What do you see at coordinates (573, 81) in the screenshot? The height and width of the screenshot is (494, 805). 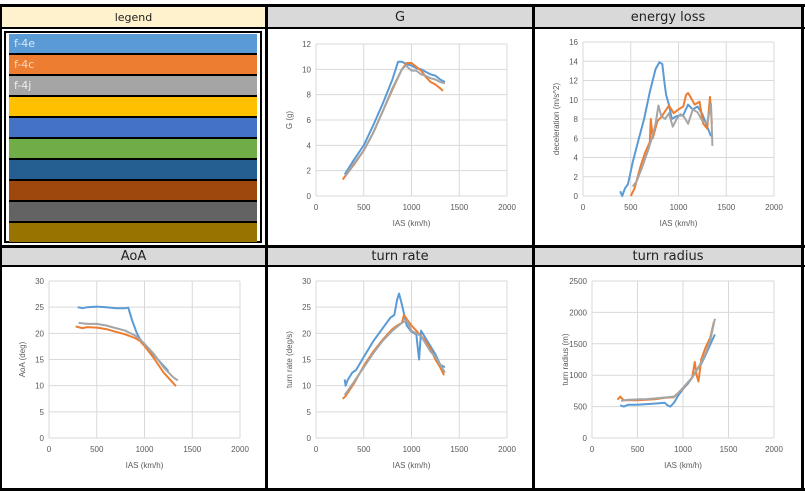 I see `y-tick-label: 12` at bounding box center [573, 81].